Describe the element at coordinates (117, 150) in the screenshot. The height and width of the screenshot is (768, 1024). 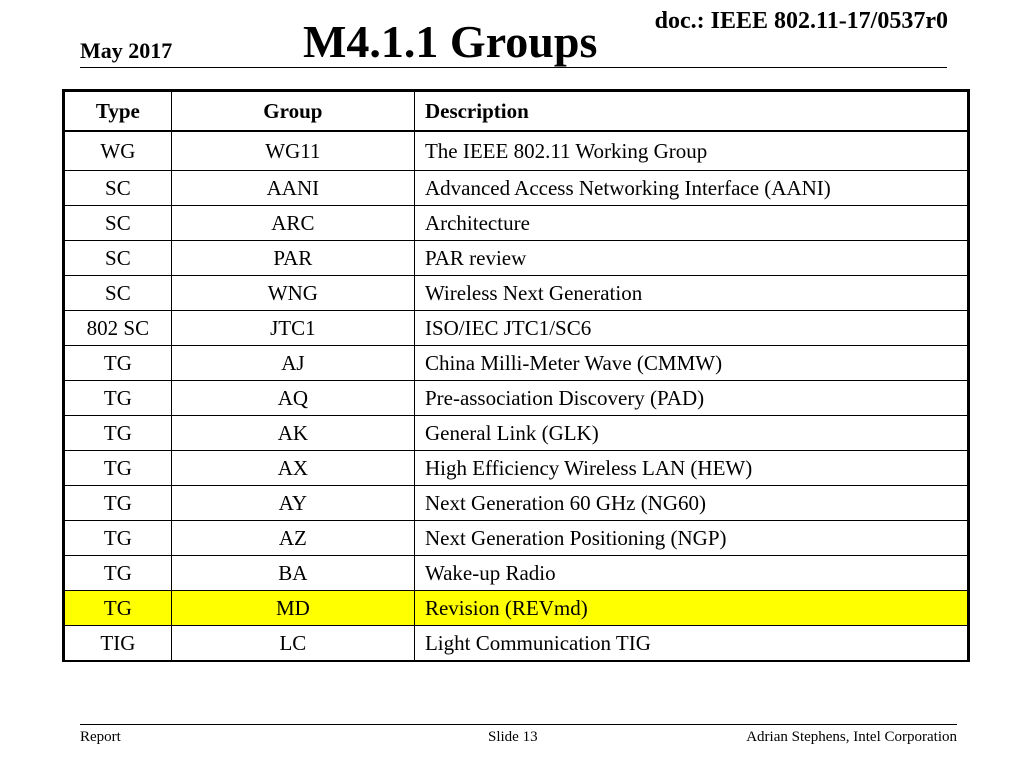
I see `type-cell: WG` at that location.